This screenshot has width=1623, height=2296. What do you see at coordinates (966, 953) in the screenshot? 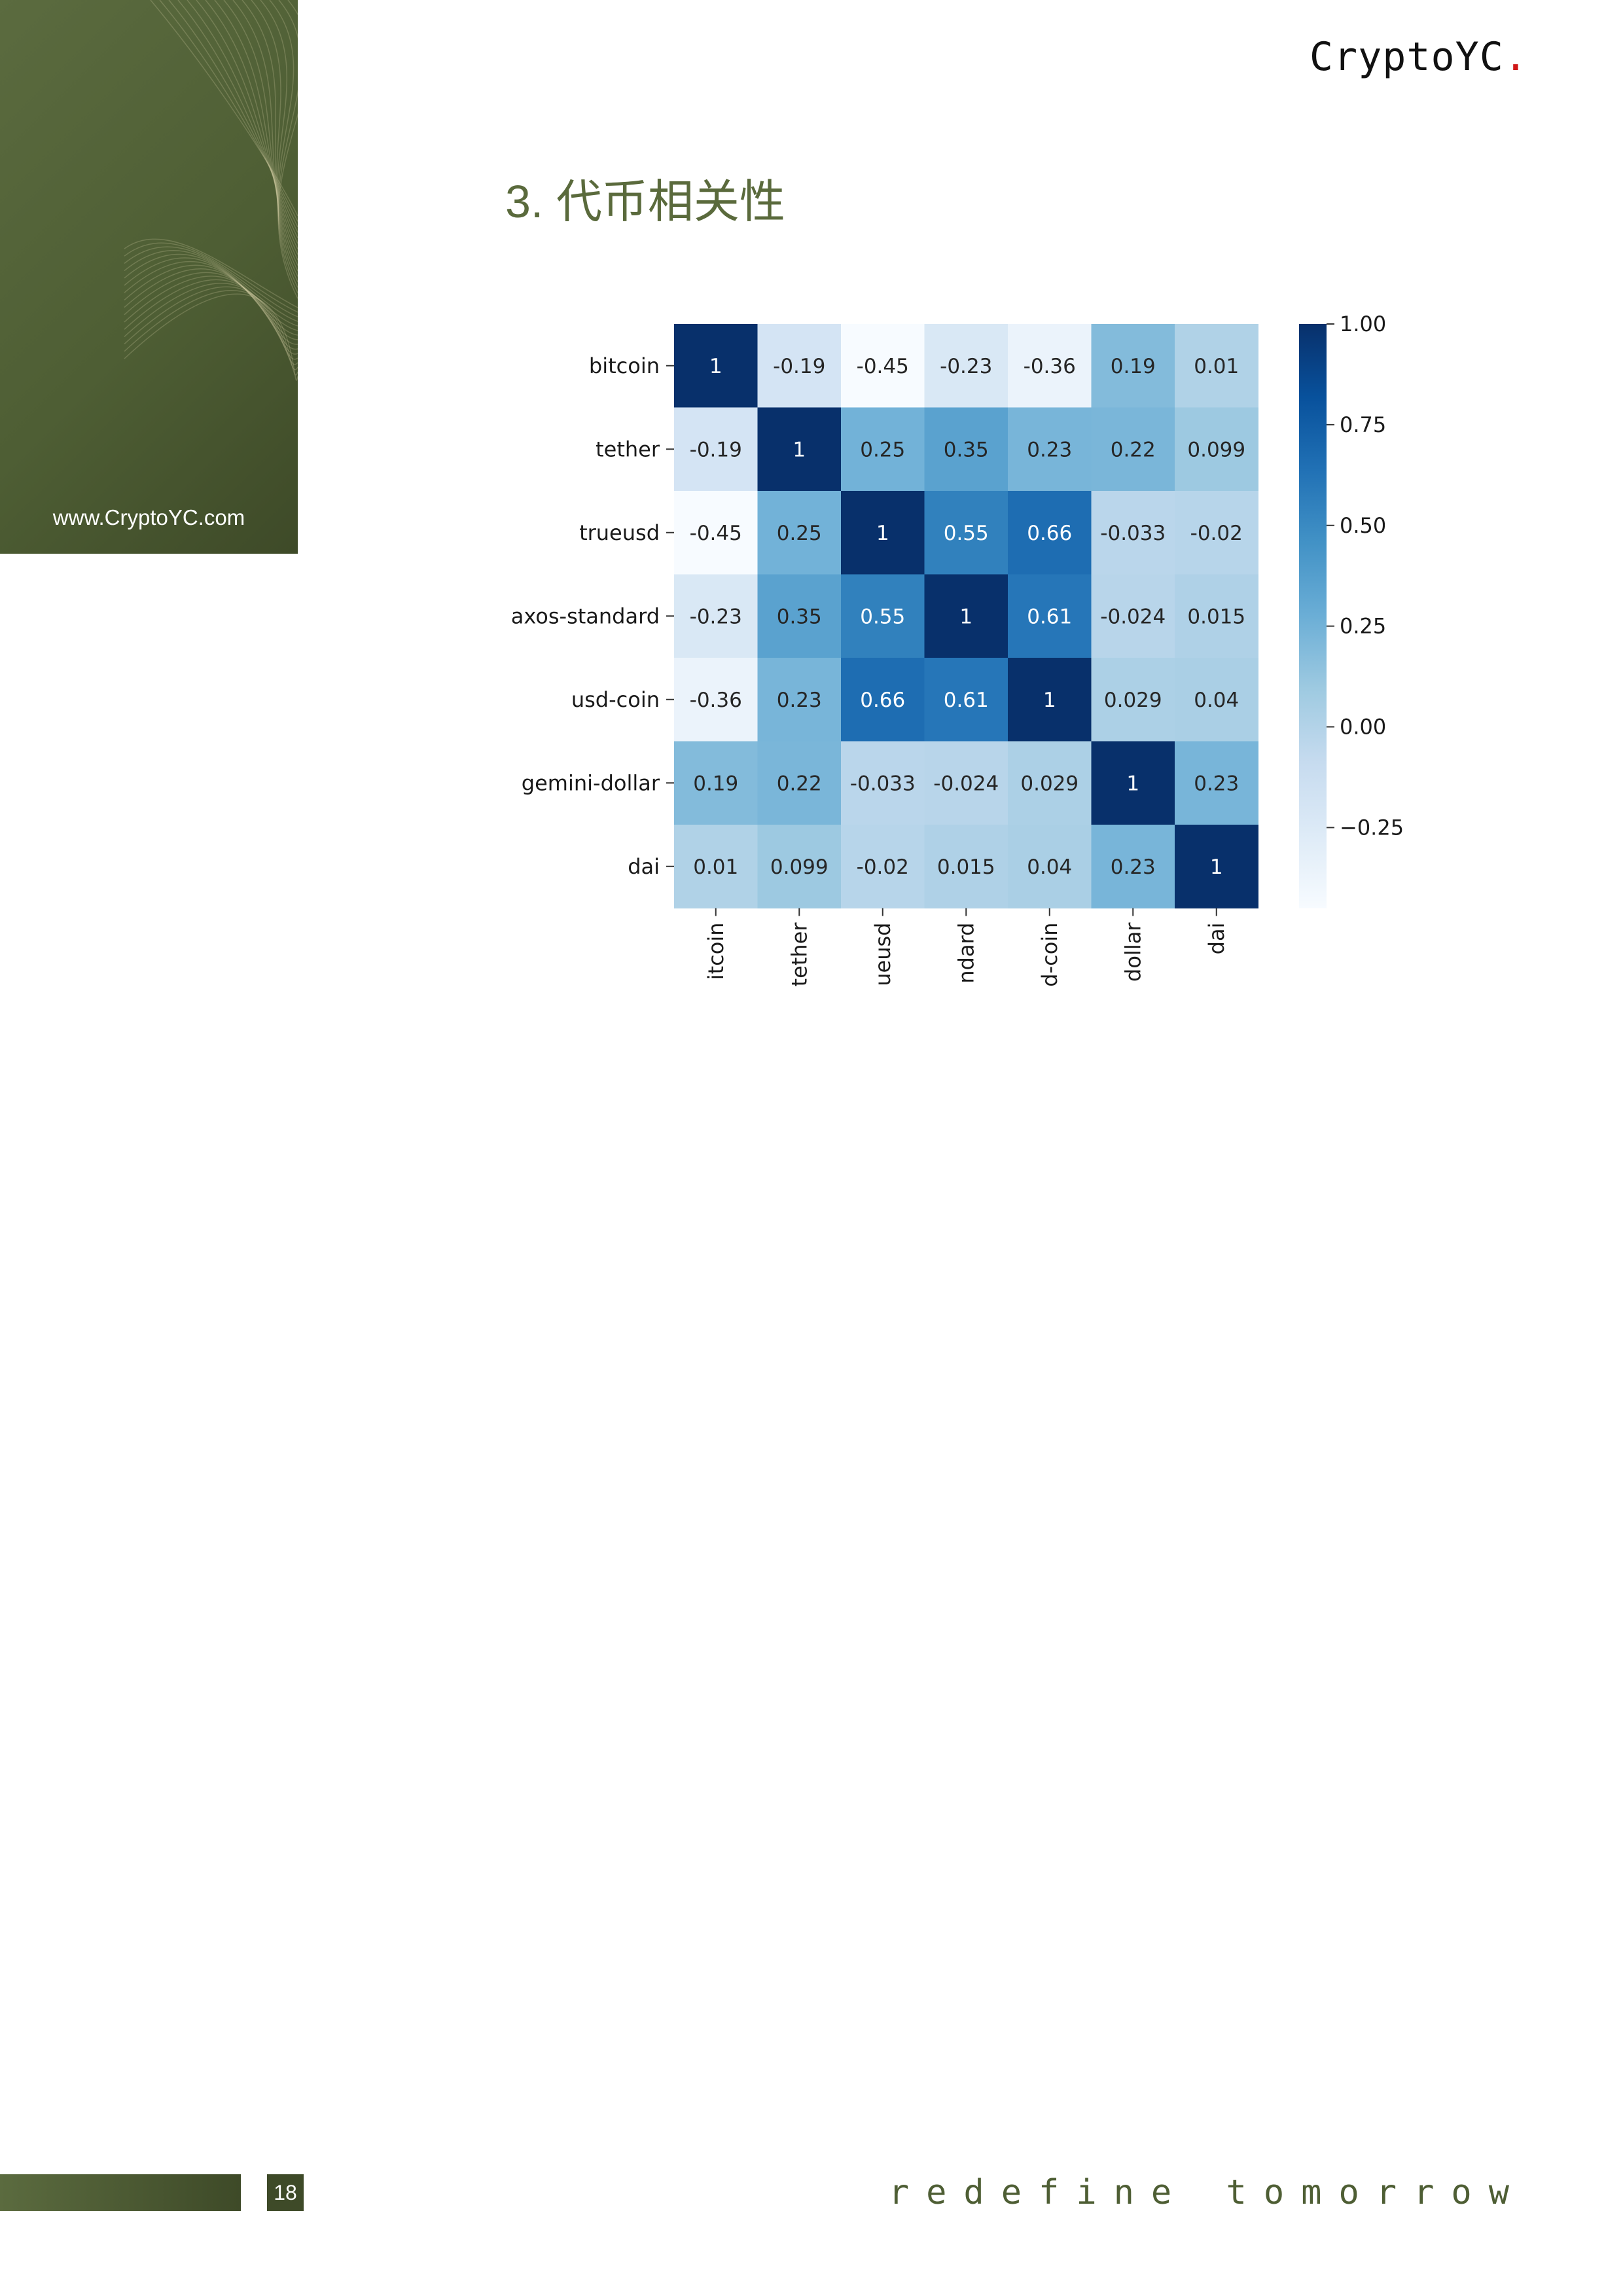
I see `col-label: ndard` at bounding box center [966, 953].